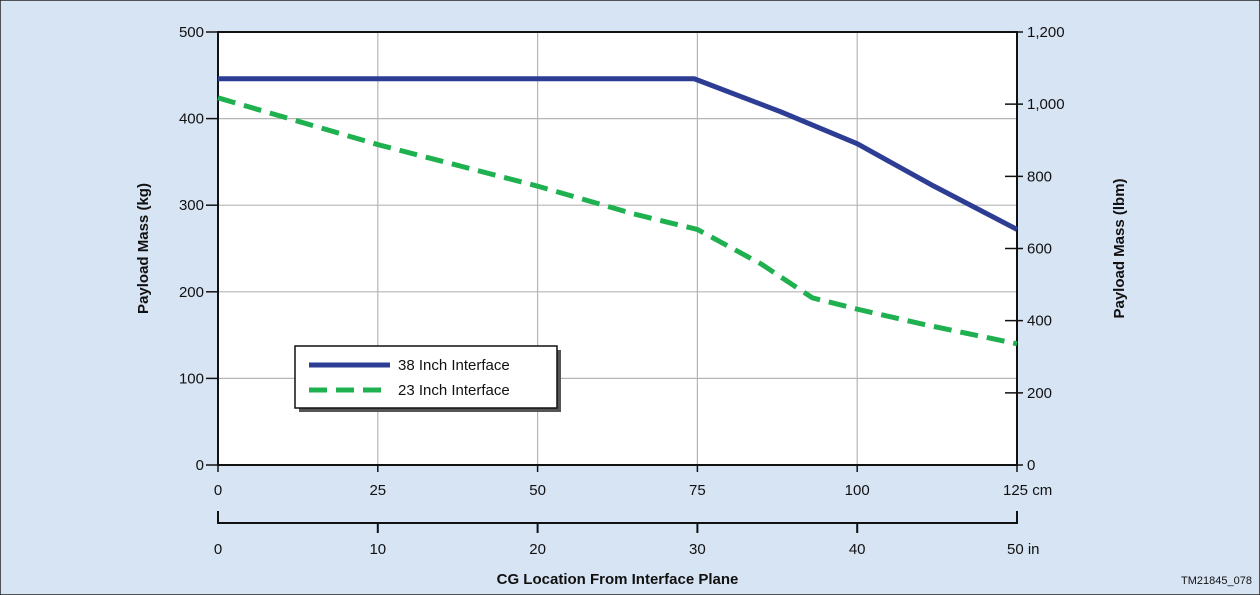 The height and width of the screenshot is (595, 1260). Describe the element at coordinates (377, 549) in the screenshot. I see `x-tick-label-in: 10` at that location.